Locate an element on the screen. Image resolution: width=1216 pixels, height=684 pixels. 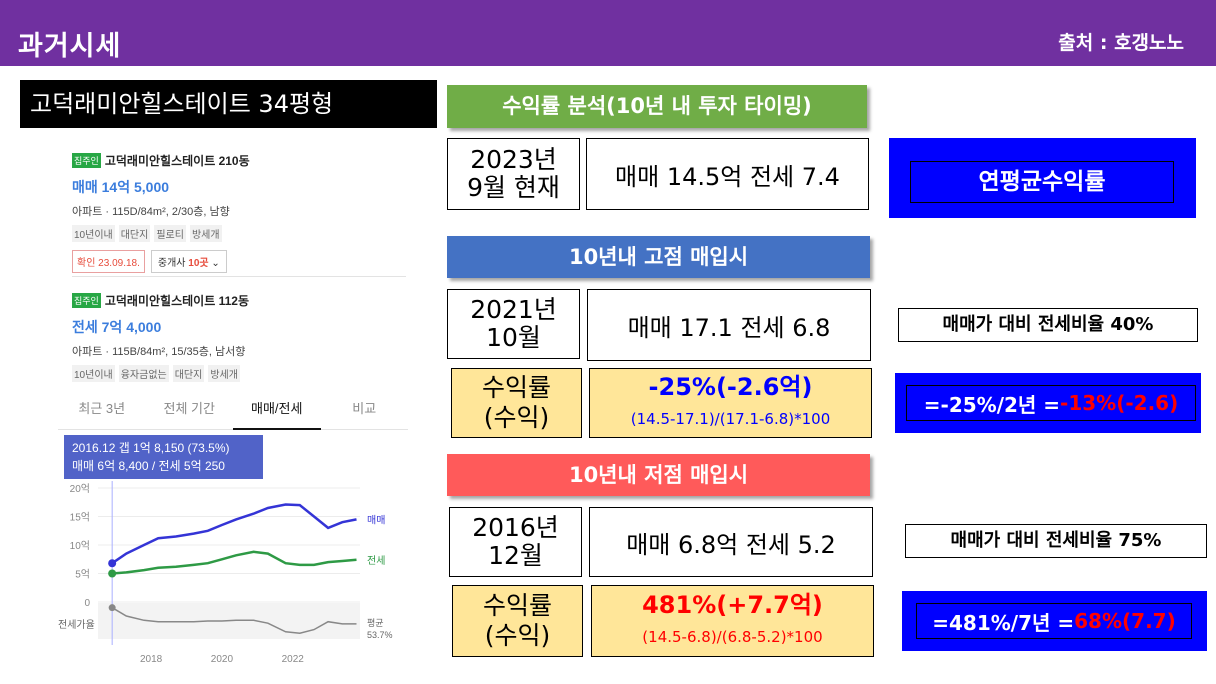
current-value: 매매 14.5억 전세 7.4 is located at coordinates (727, 176).